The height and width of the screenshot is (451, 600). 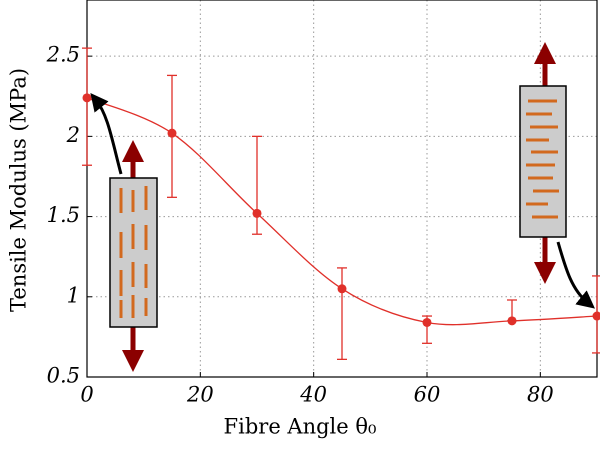 I want to click on x-tick-label: 40, so click(x=313, y=395).